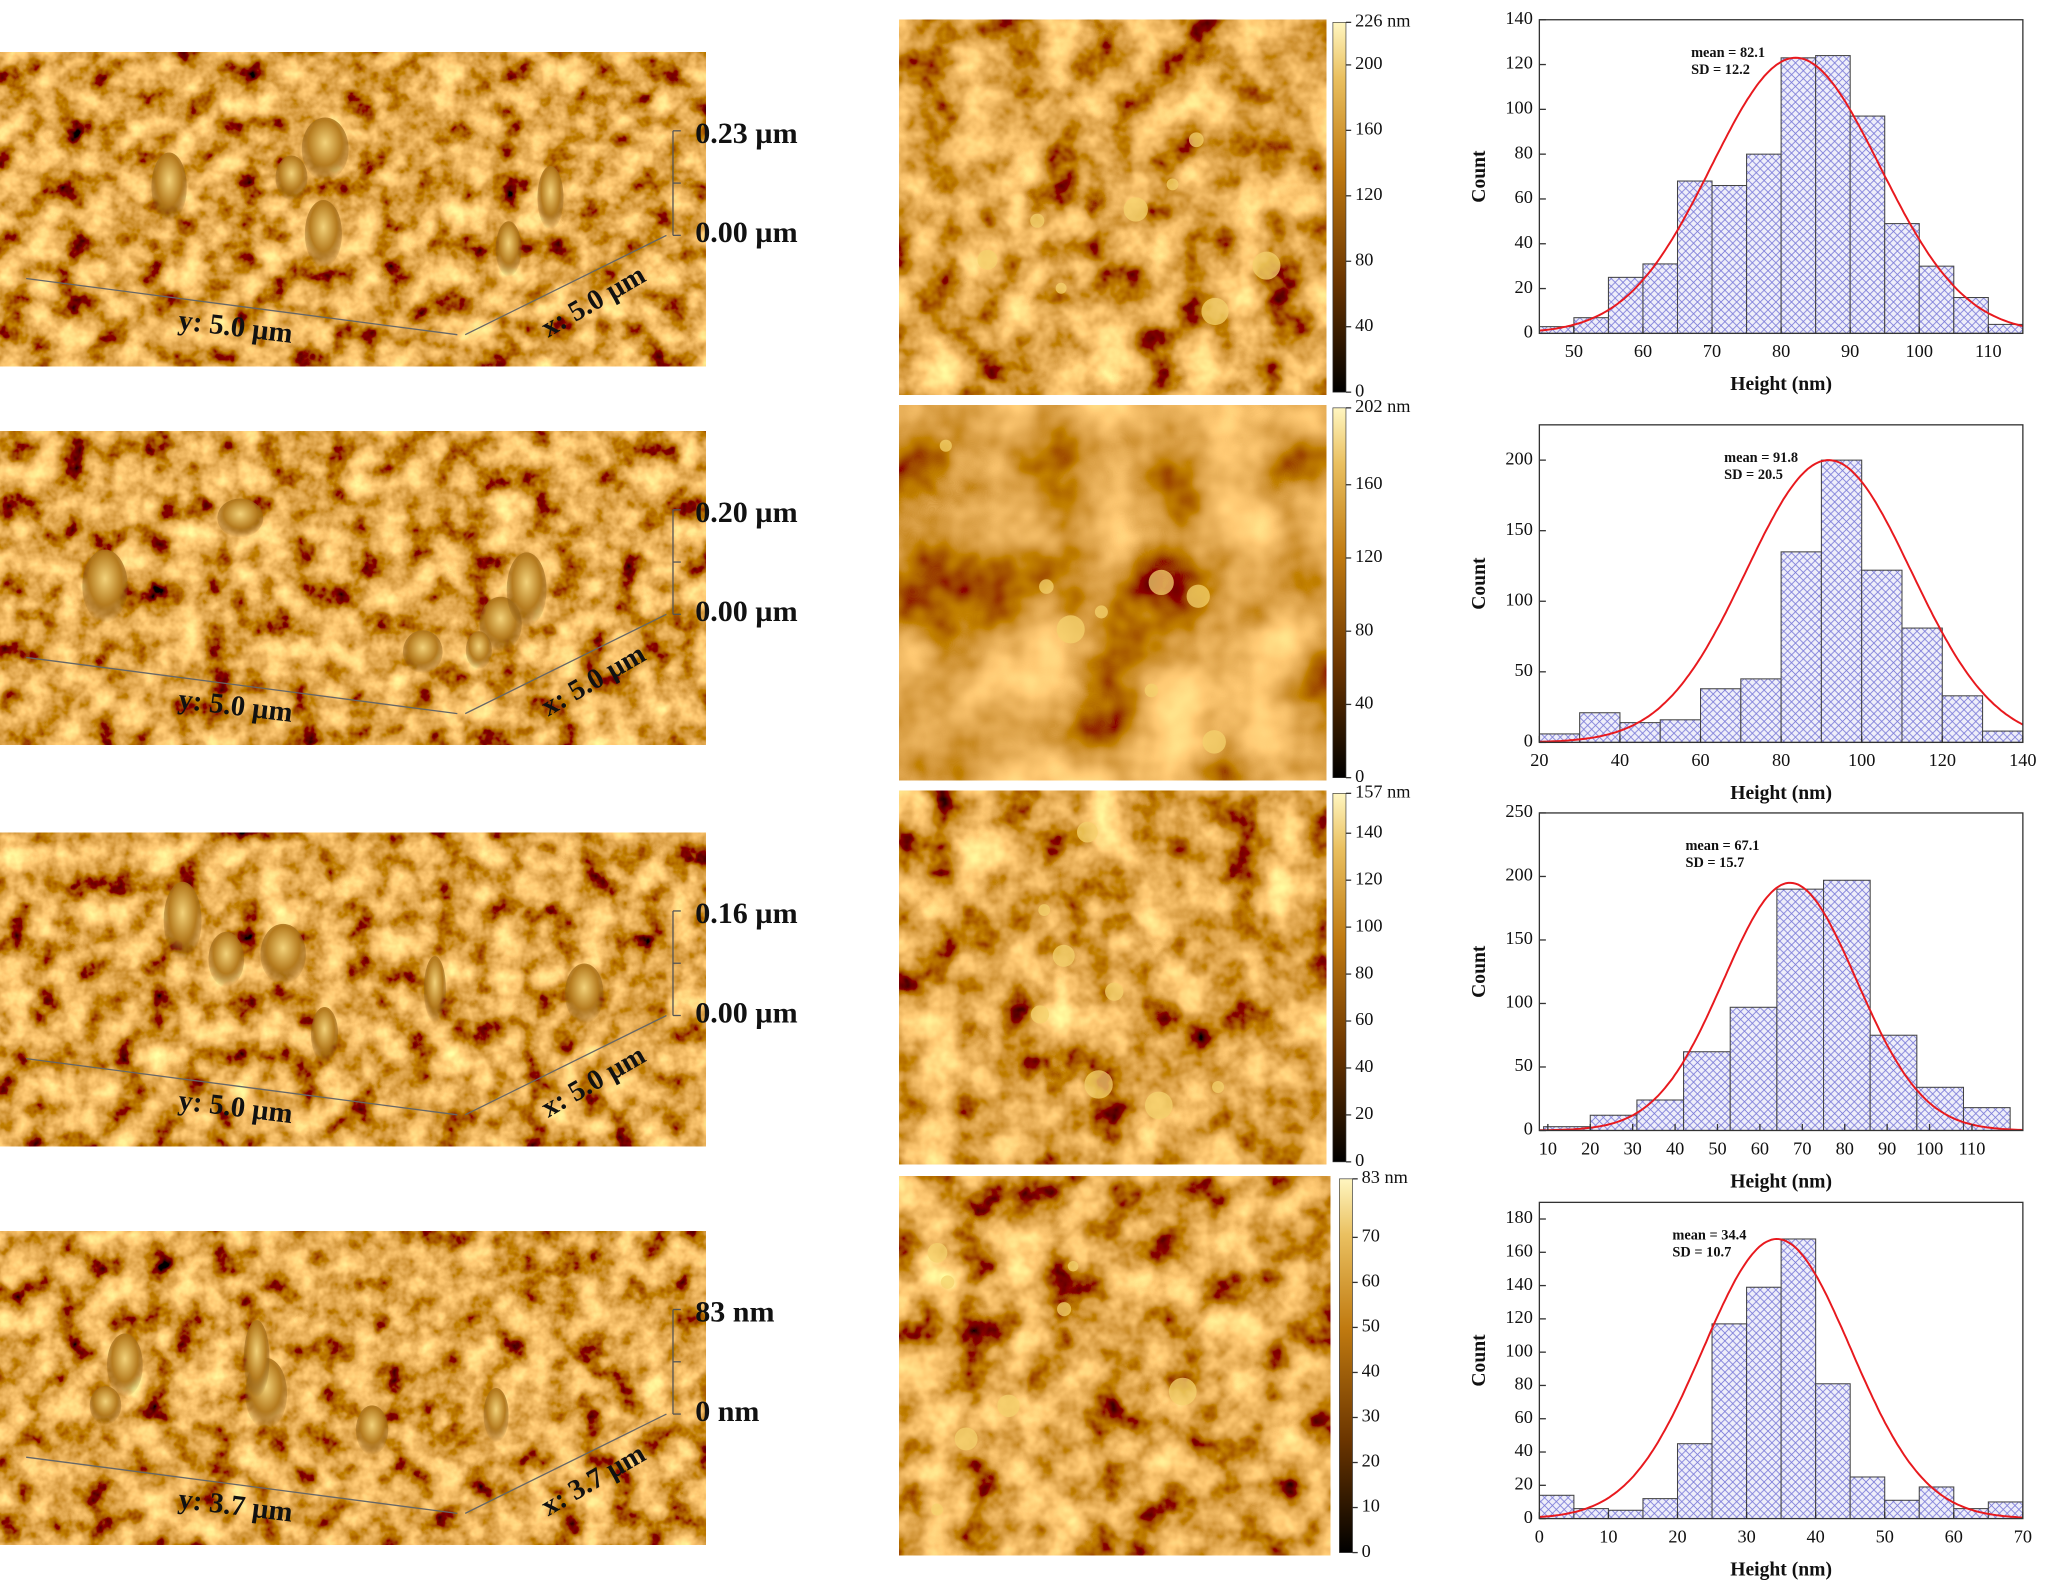  Describe the element at coordinates (1887, 1148) in the screenshot. I see `x-tick-label: 90` at that location.